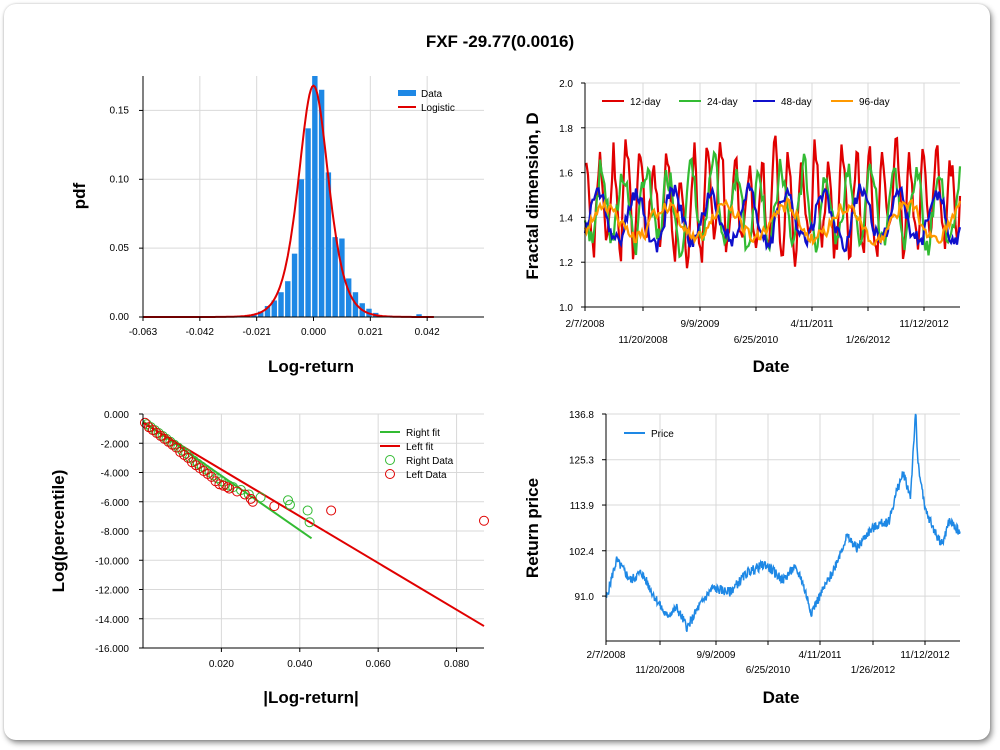  I want to click on y-tick-label: 0.00, so click(120, 317).